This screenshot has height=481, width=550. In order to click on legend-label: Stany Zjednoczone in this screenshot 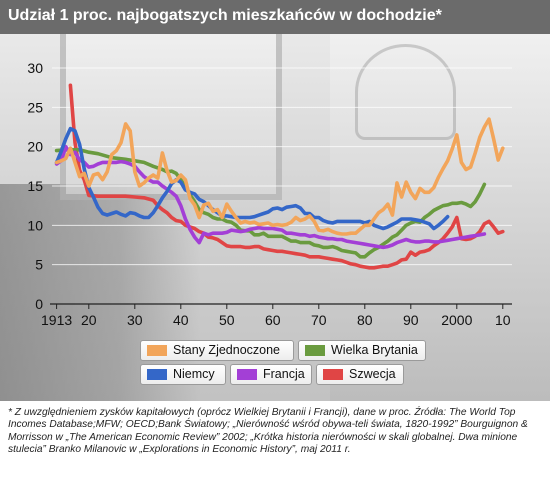, I will do `click(227, 350)`.